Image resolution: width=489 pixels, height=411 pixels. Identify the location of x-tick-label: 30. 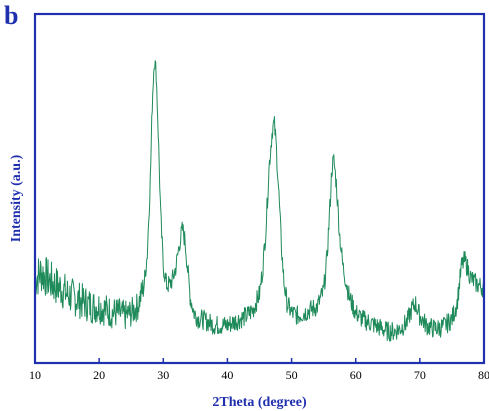
(163, 375).